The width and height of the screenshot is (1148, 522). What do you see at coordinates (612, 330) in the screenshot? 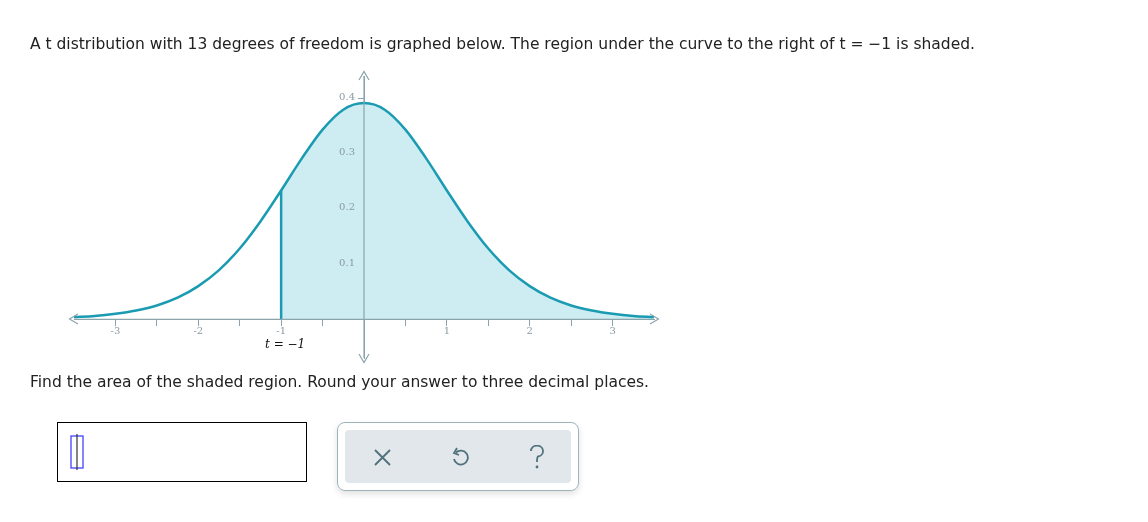
I see `x-tick-label: 3` at bounding box center [612, 330].